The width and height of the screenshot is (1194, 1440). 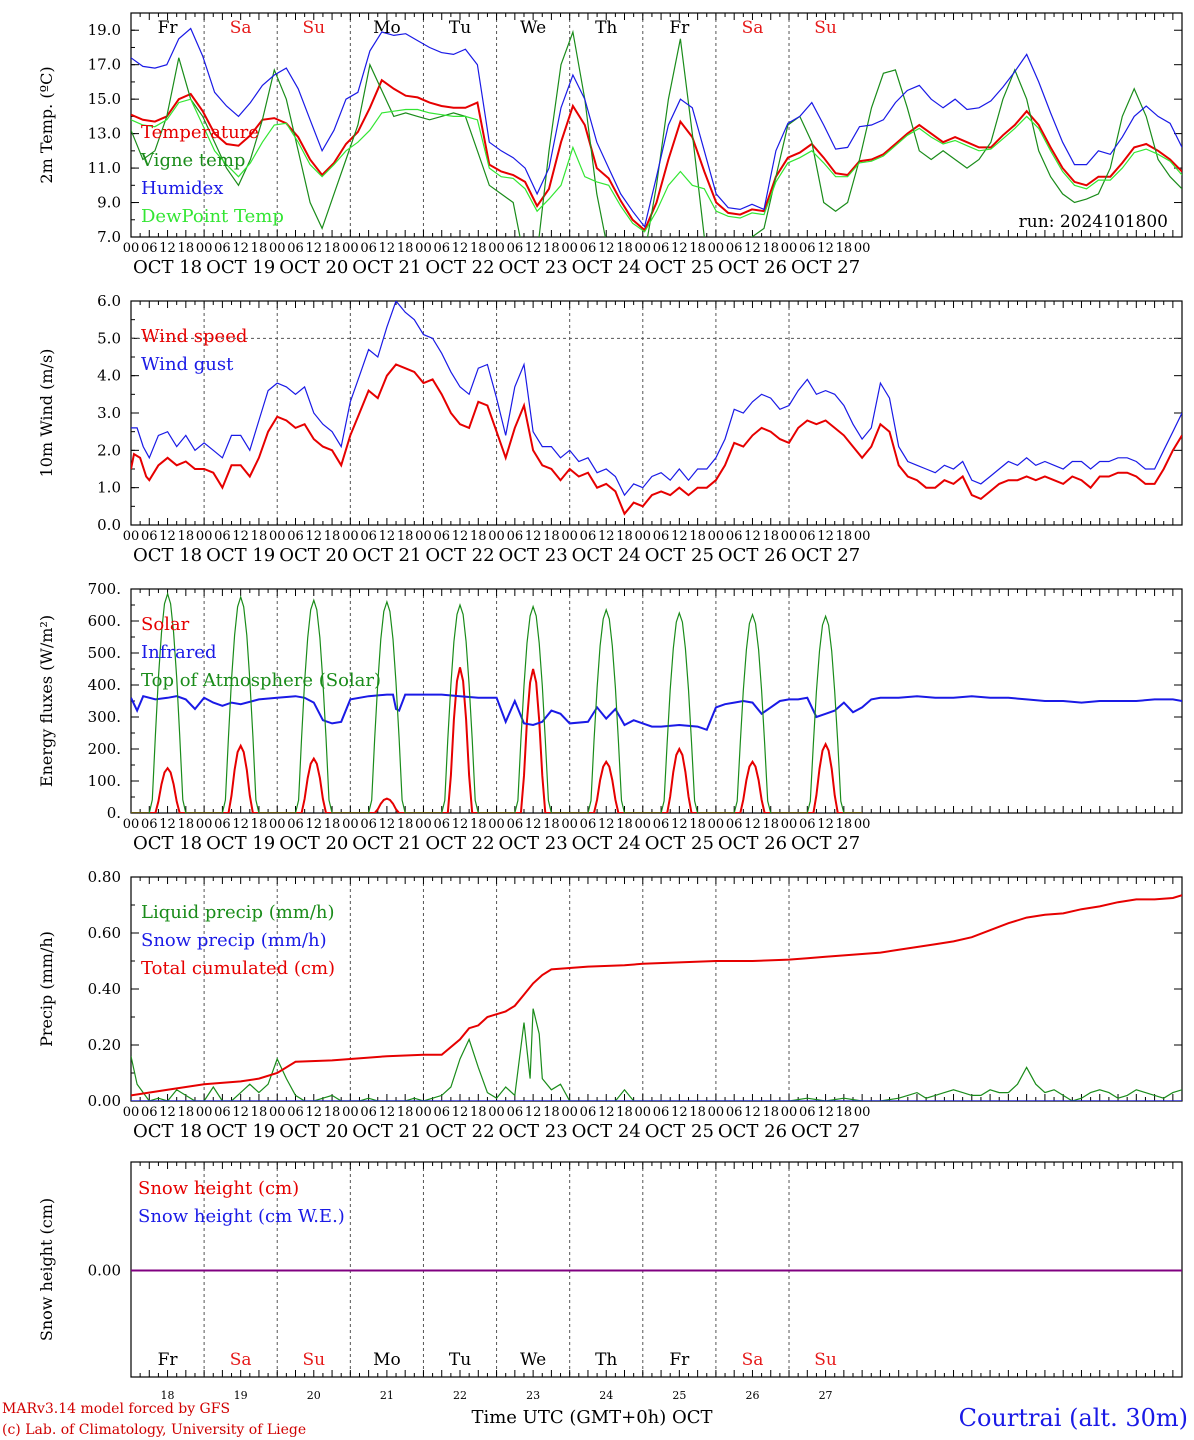 I want to click on y-axis-label: 10m Wind (m/s), so click(x=46, y=413).